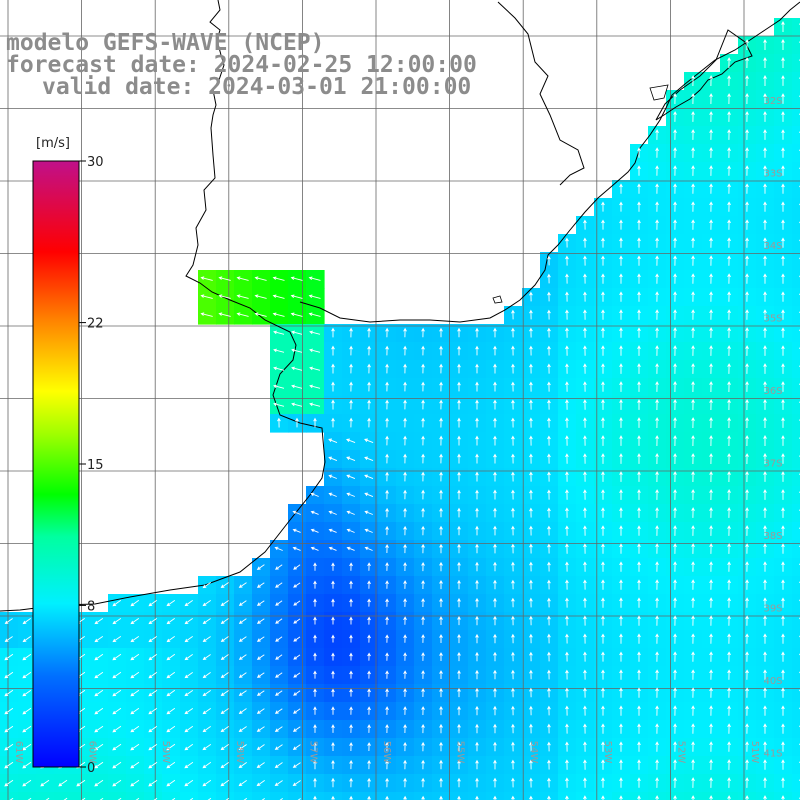  What do you see at coordinates (91, 465) in the screenshot?
I see `colorbar-ticks: 30 22 15 8 0` at bounding box center [91, 465].